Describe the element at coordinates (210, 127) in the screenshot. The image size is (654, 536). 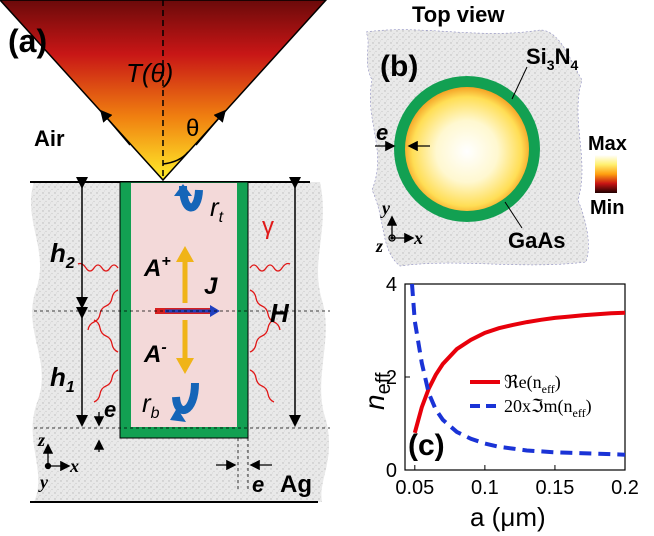
I see `cone-arrow-right` at that location.